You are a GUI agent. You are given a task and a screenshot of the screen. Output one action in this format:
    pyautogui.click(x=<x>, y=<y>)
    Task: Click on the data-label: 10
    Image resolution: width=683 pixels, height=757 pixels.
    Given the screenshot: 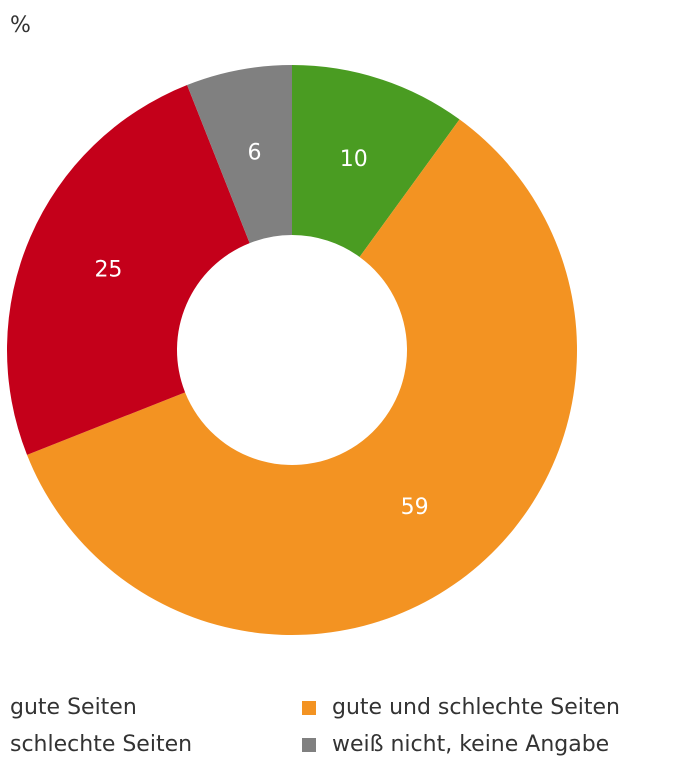 What is the action you would take?
    pyautogui.click(x=354, y=159)
    